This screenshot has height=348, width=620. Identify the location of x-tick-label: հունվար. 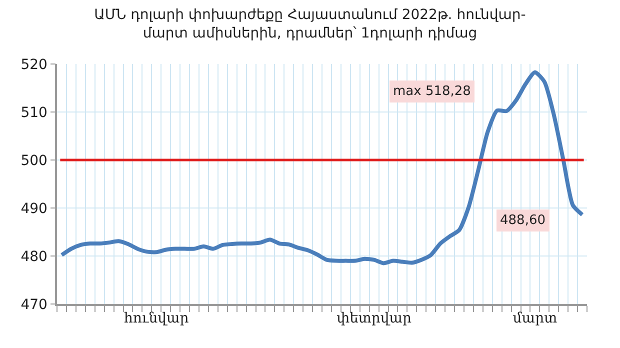
(156, 318).